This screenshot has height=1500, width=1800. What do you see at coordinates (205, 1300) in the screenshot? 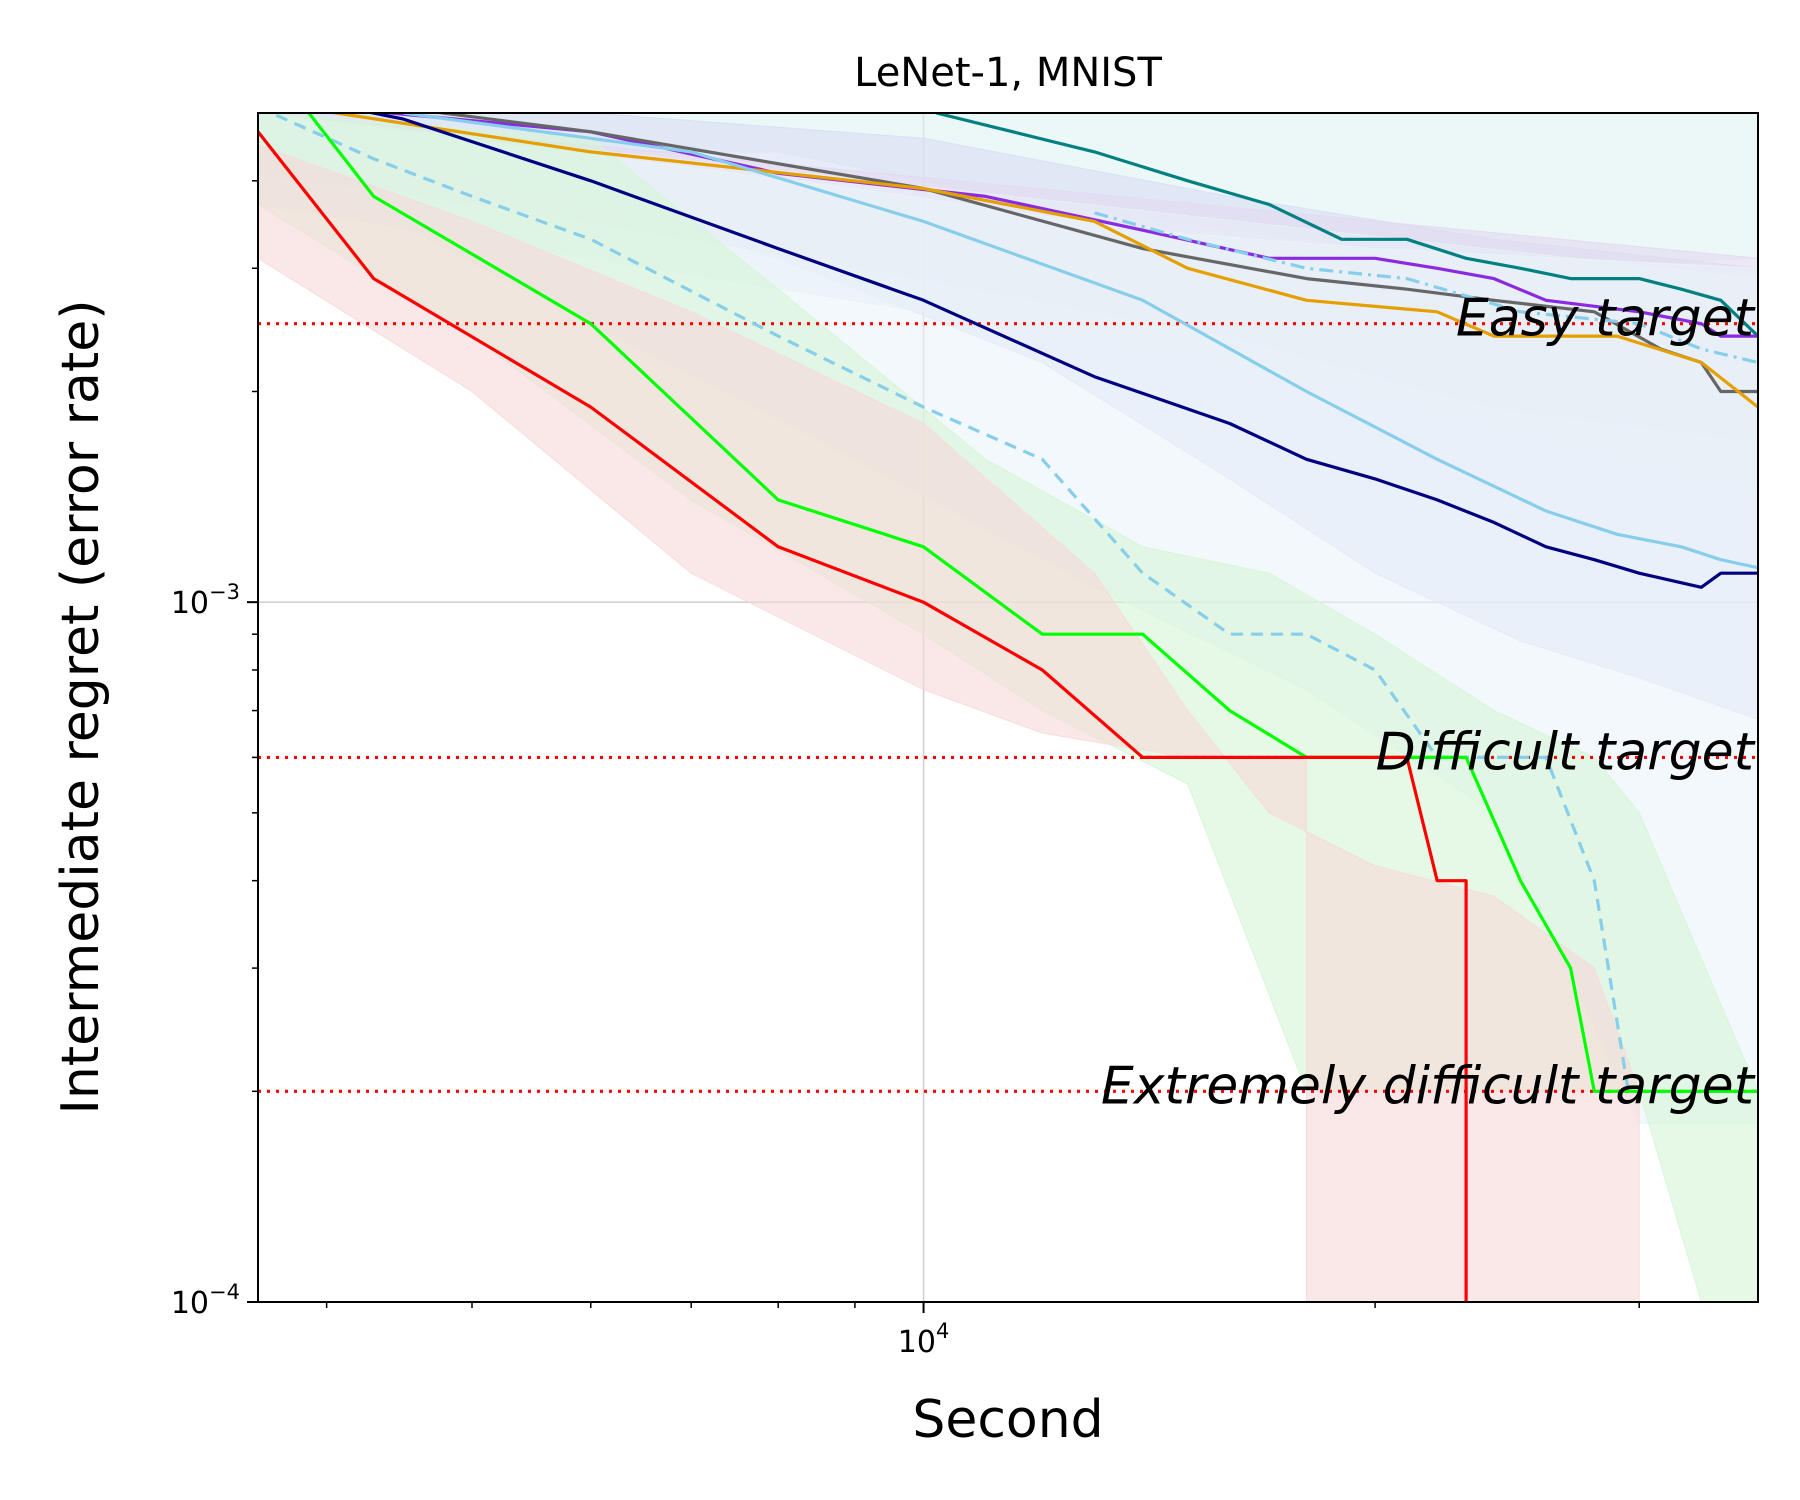
I see `y-tick-label: 10⁻⁴` at bounding box center [205, 1300].